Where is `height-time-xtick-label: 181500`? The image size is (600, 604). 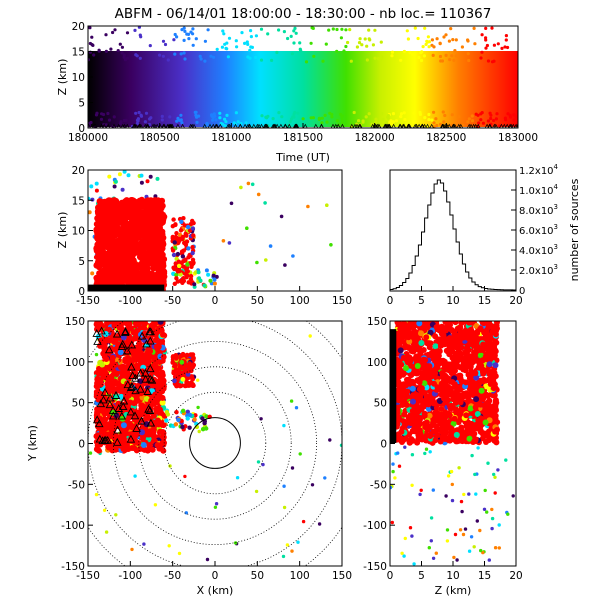
height-time-xtick-label: 181500 is located at coordinates (303, 138).